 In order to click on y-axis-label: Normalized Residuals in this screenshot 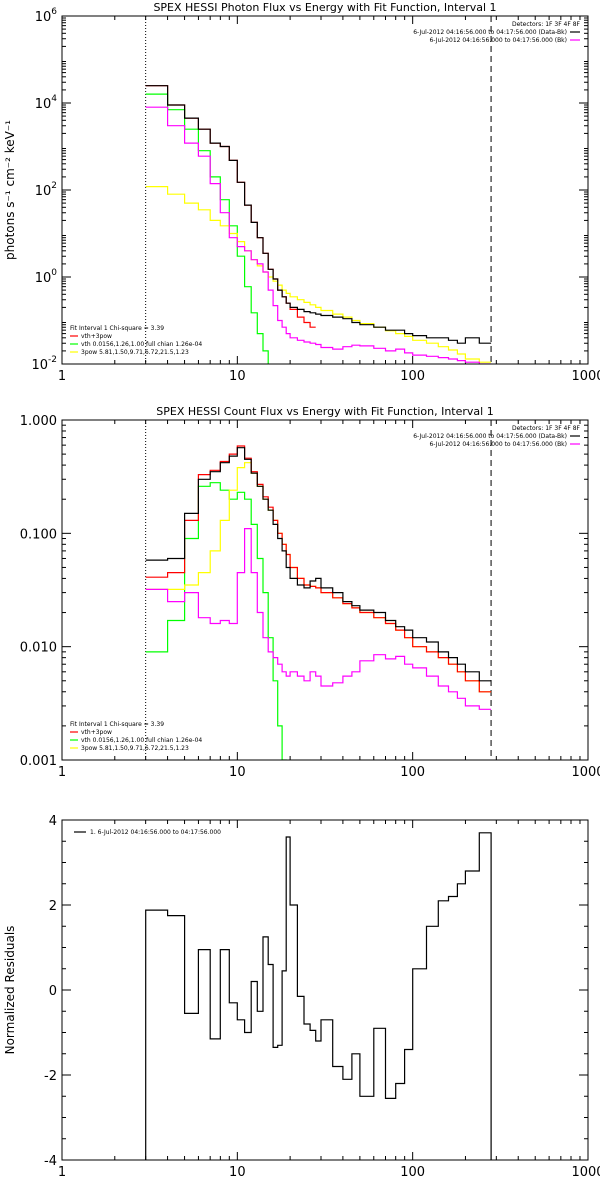, I will do `click(10, 990)`.